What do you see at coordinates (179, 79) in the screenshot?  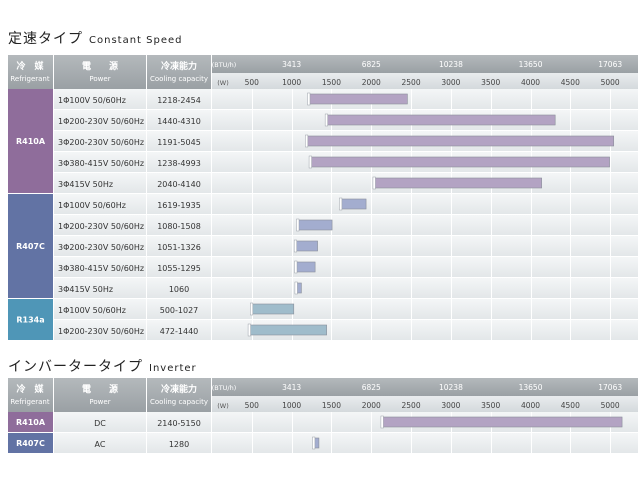 I see `constant-header-capacity-en: Cooling capacity` at bounding box center [179, 79].